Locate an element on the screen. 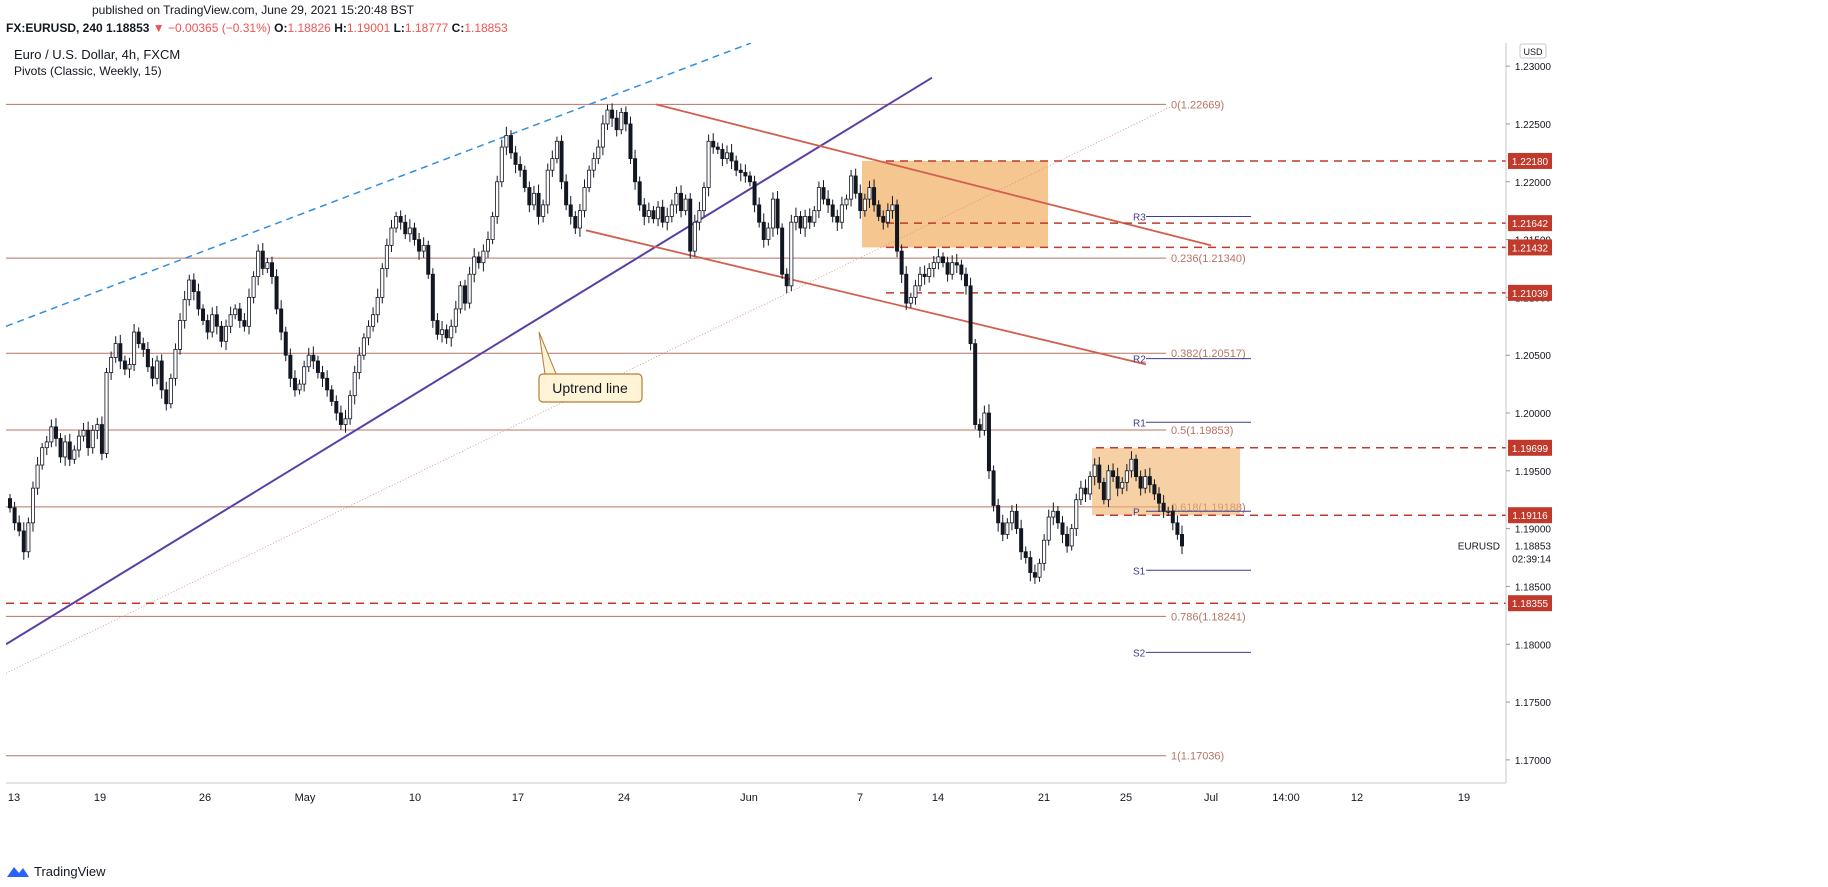 This screenshot has width=1828, height=887. x-tick-label: 14 is located at coordinates (938, 798).